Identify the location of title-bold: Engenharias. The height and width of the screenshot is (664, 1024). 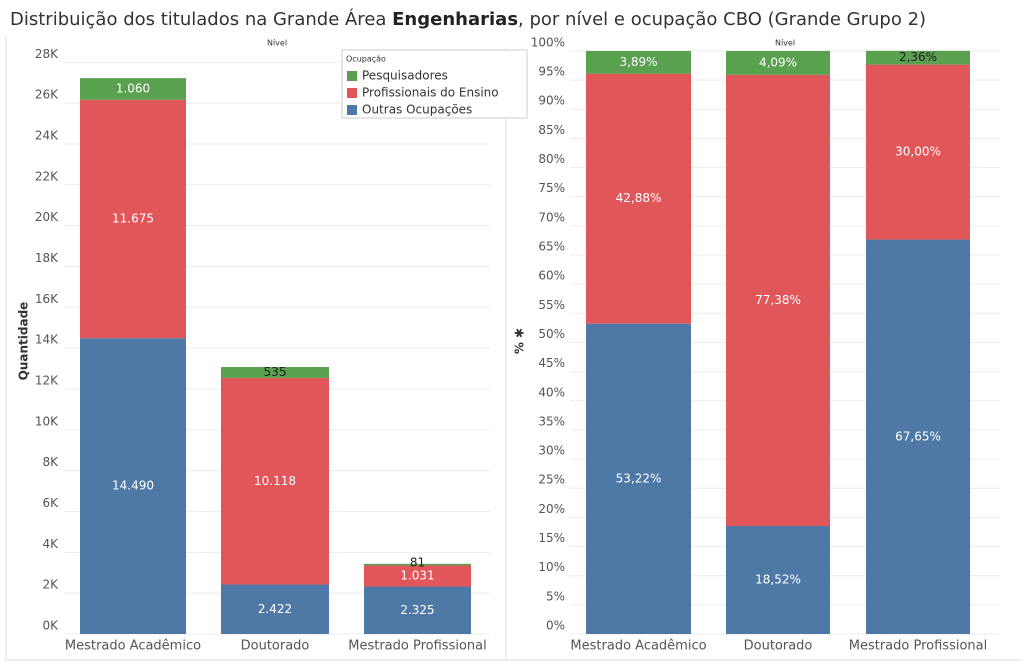
(455, 19).